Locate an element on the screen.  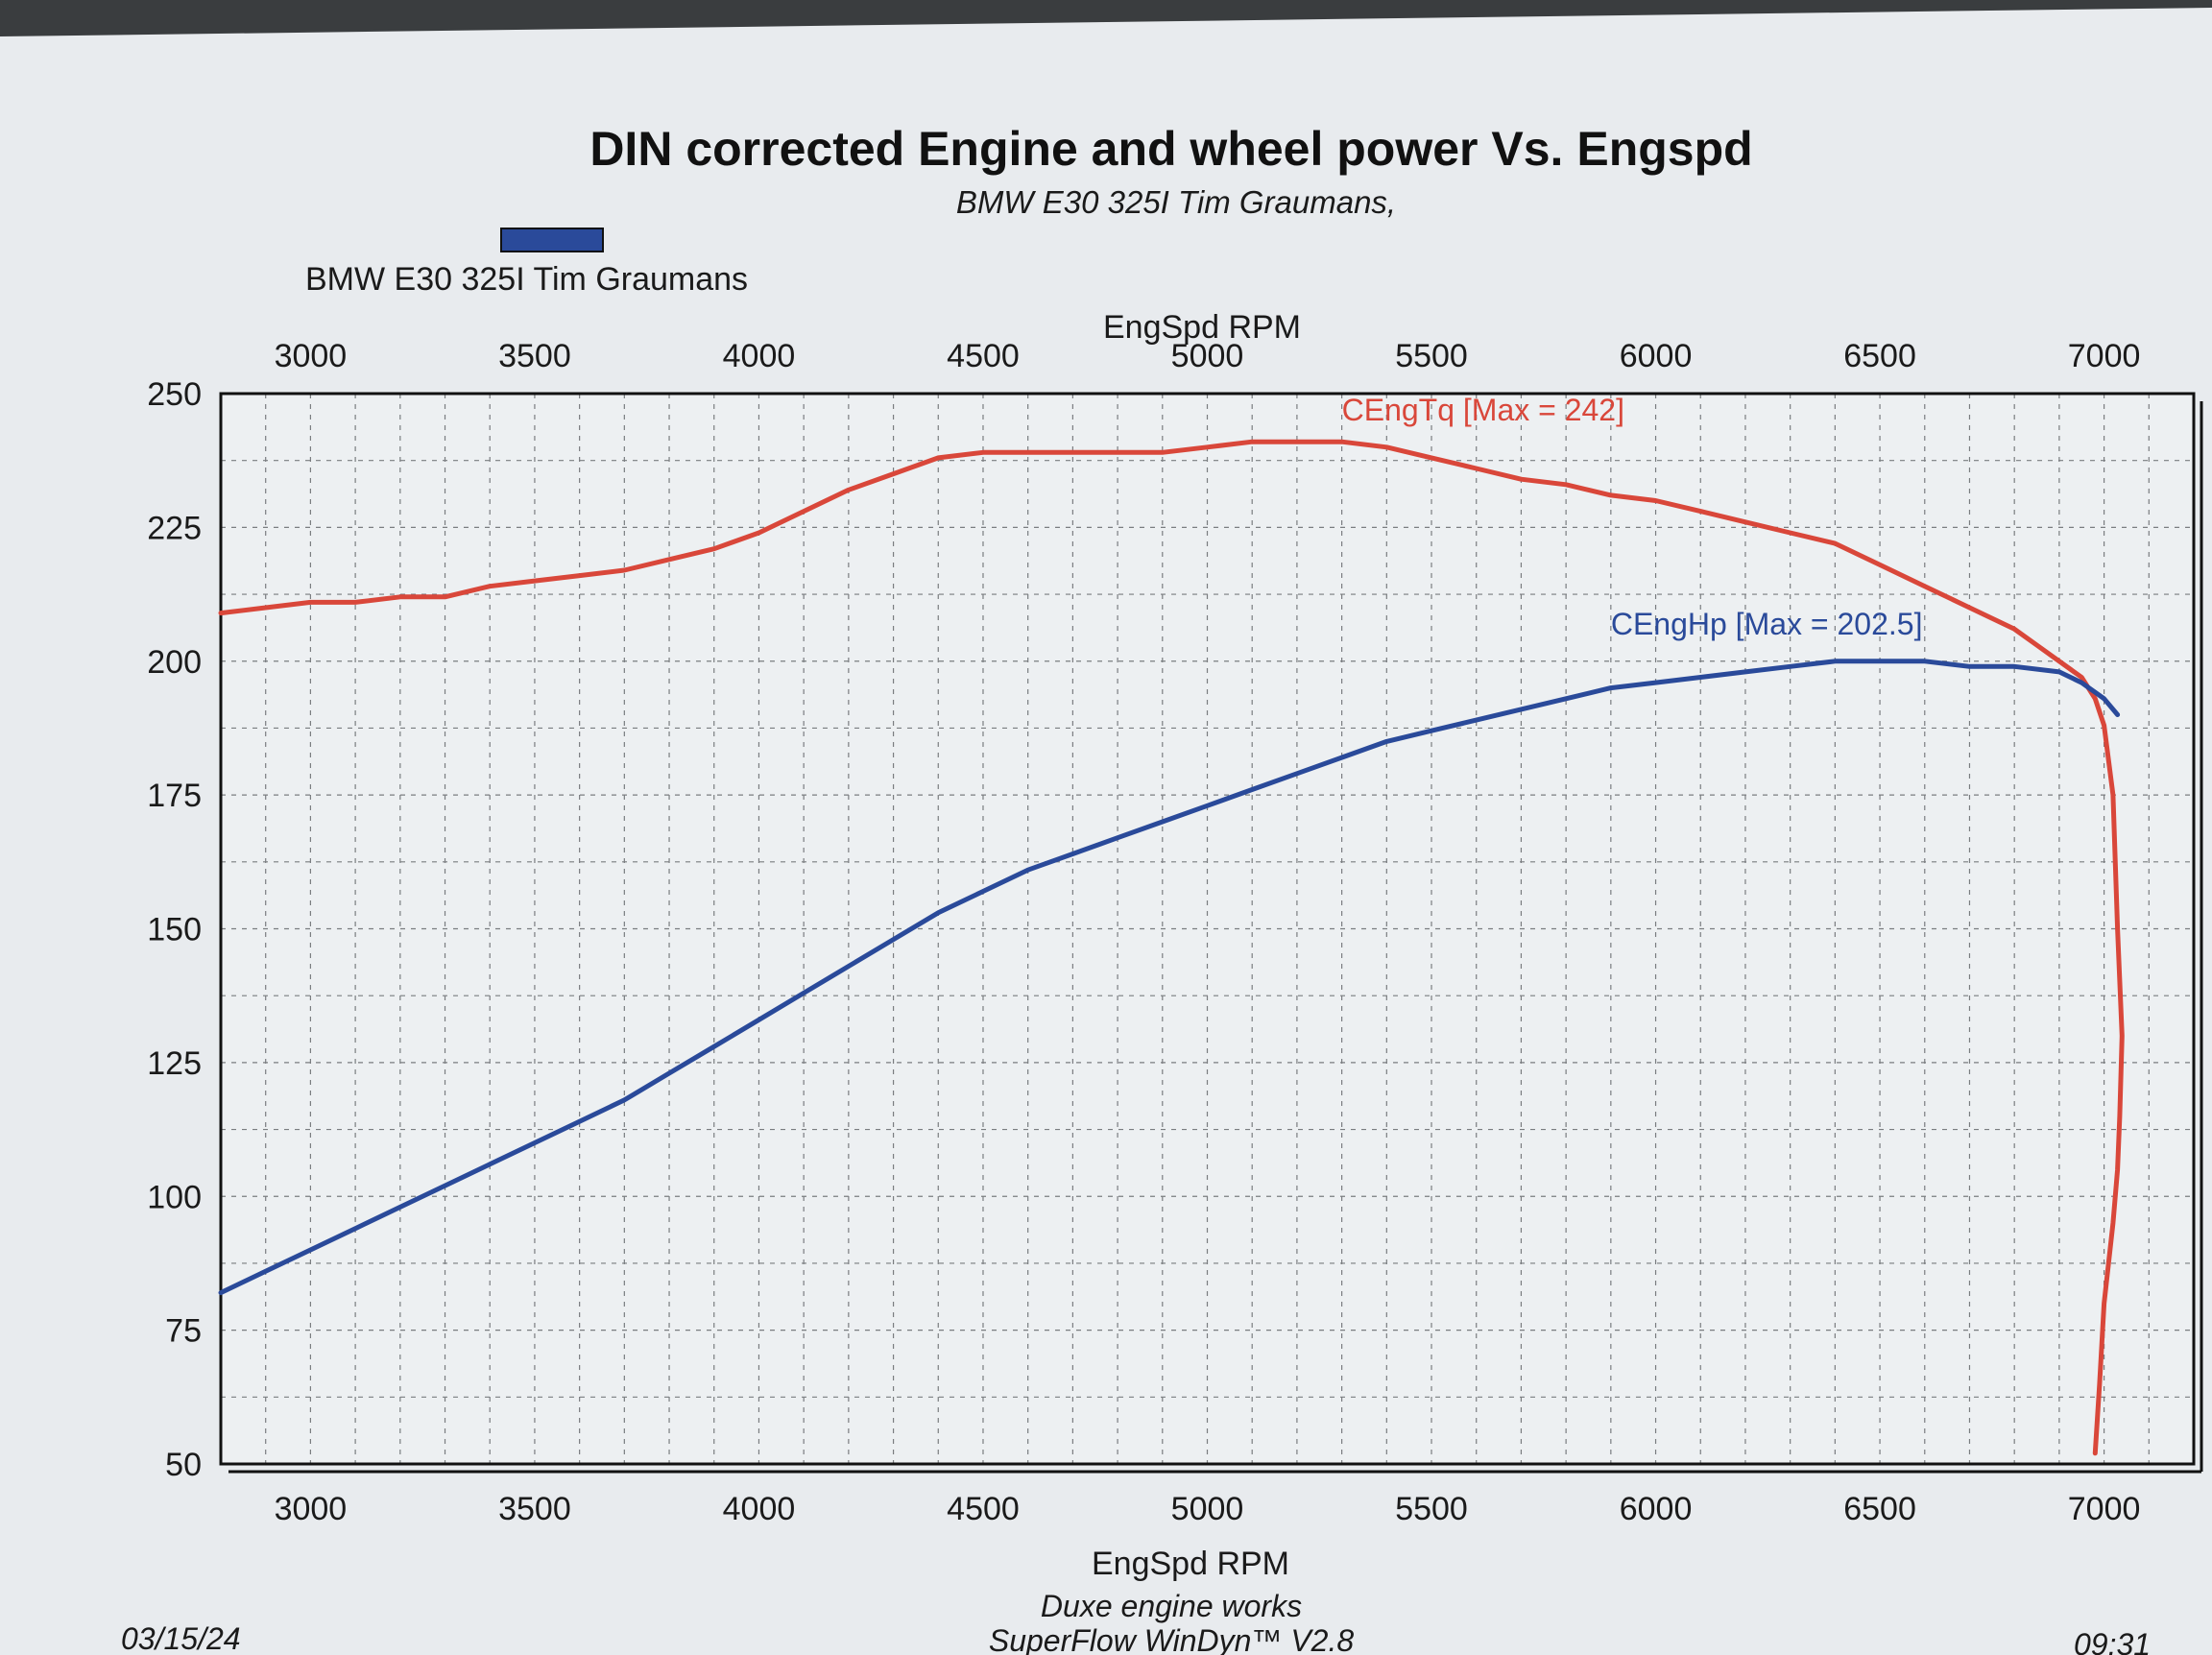
footer-line1: Duxe engine works is located at coordinates (1171, 1606).